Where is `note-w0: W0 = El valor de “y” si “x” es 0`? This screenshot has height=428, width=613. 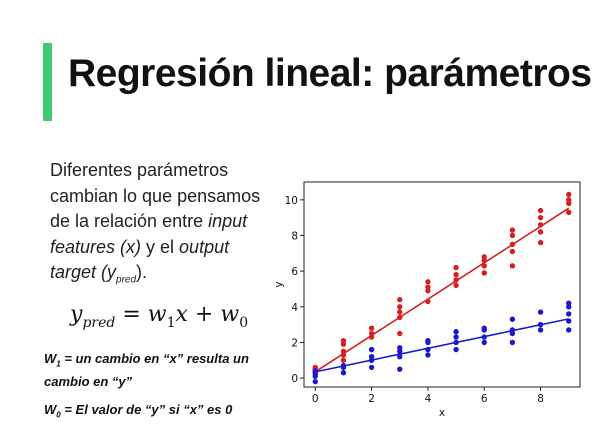
note-w0: W0 = El valor de “y” si “x” es 0 is located at coordinates (164, 412).